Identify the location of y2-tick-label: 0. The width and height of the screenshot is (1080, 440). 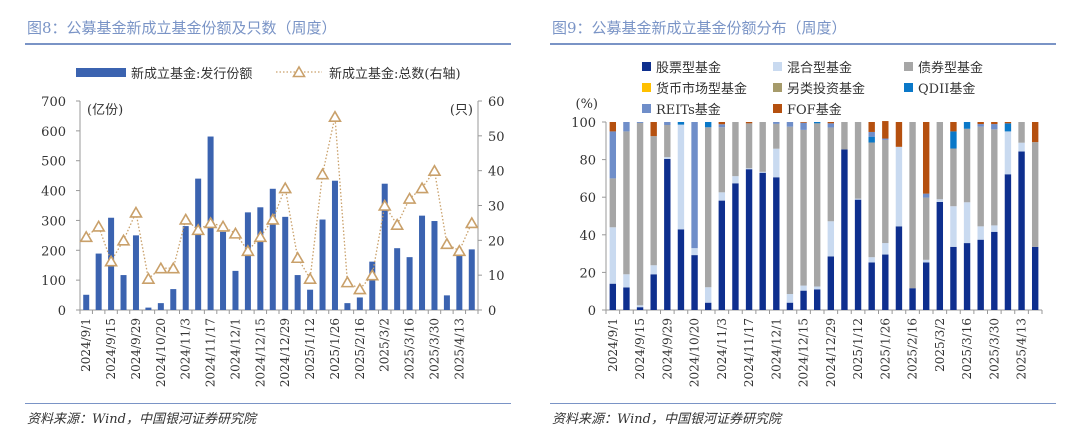
(492, 311).